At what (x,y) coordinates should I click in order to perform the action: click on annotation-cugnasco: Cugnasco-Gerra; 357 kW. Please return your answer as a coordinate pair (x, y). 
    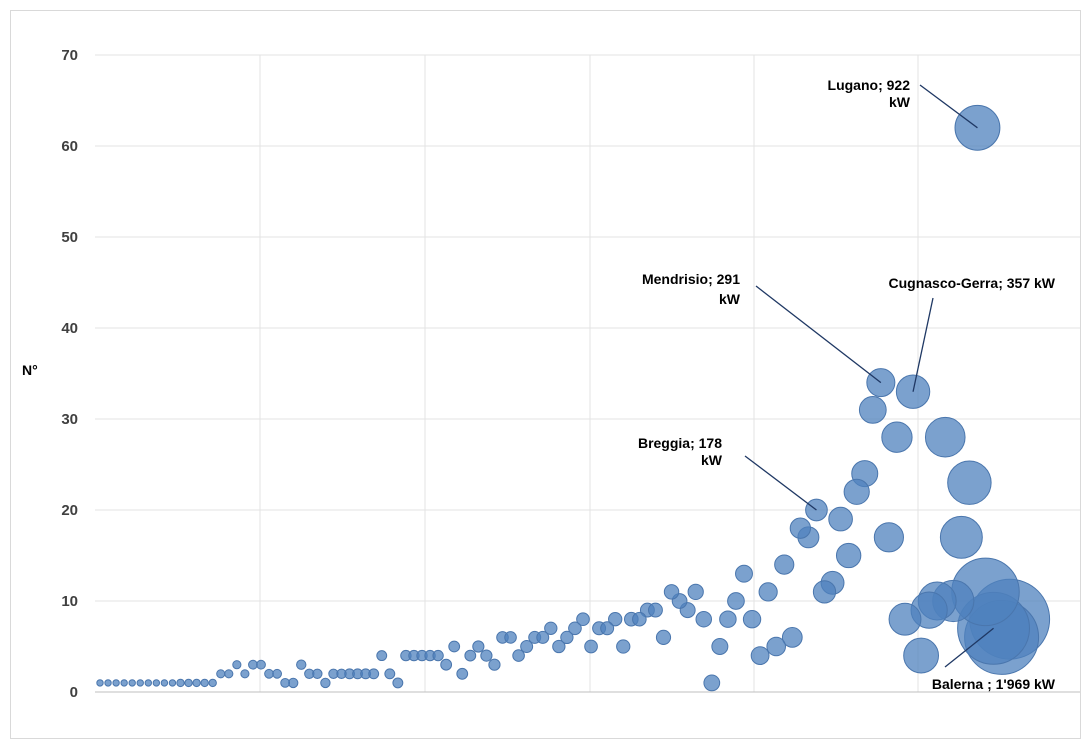
    Looking at the image, I should click on (972, 333).